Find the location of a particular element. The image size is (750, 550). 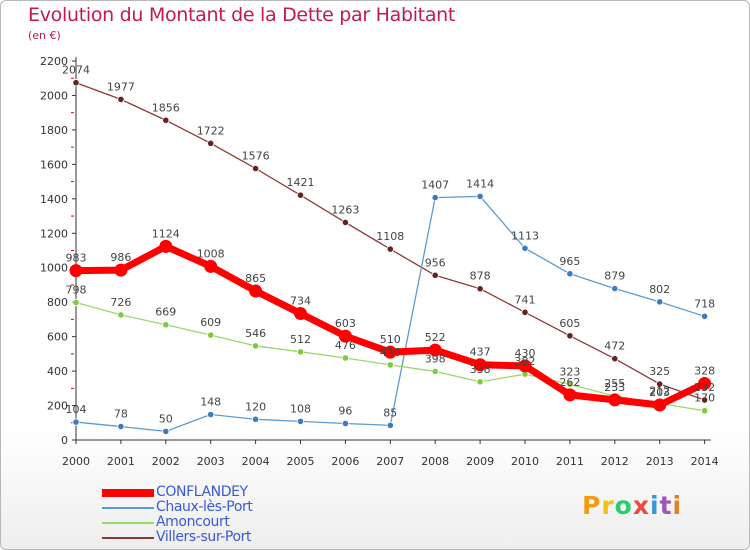

data-label: 255 is located at coordinates (614, 383).